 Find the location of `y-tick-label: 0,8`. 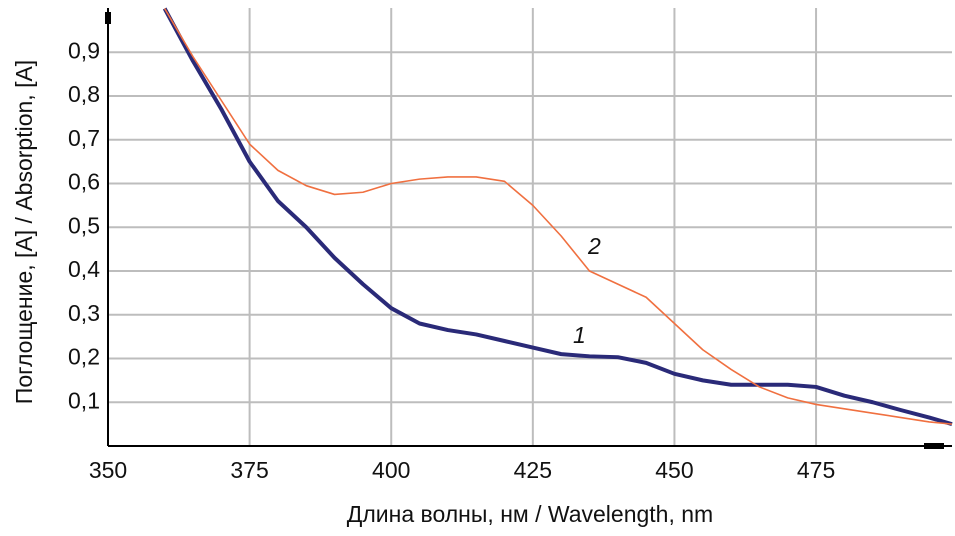

y-tick-label: 0,8 is located at coordinates (84, 94).